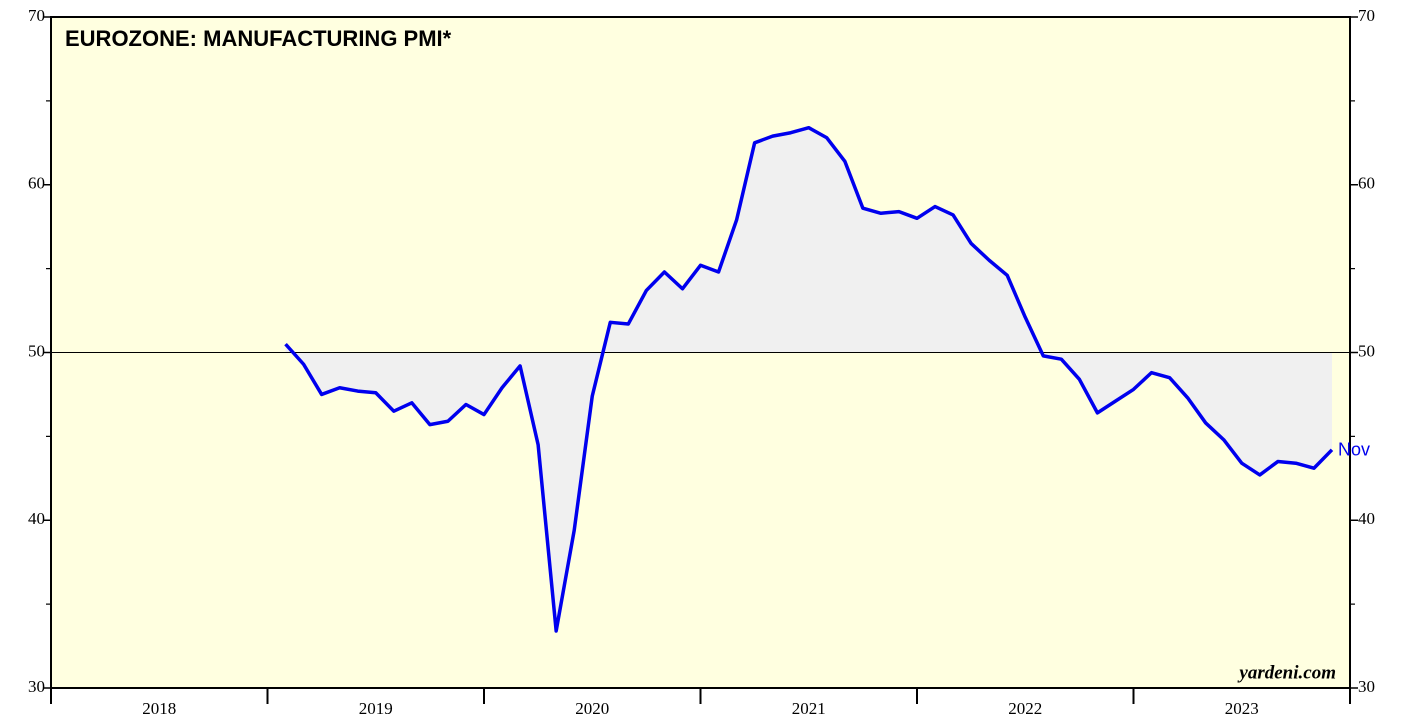  I want to click on watermark: yardeni.com, so click(1286, 672).